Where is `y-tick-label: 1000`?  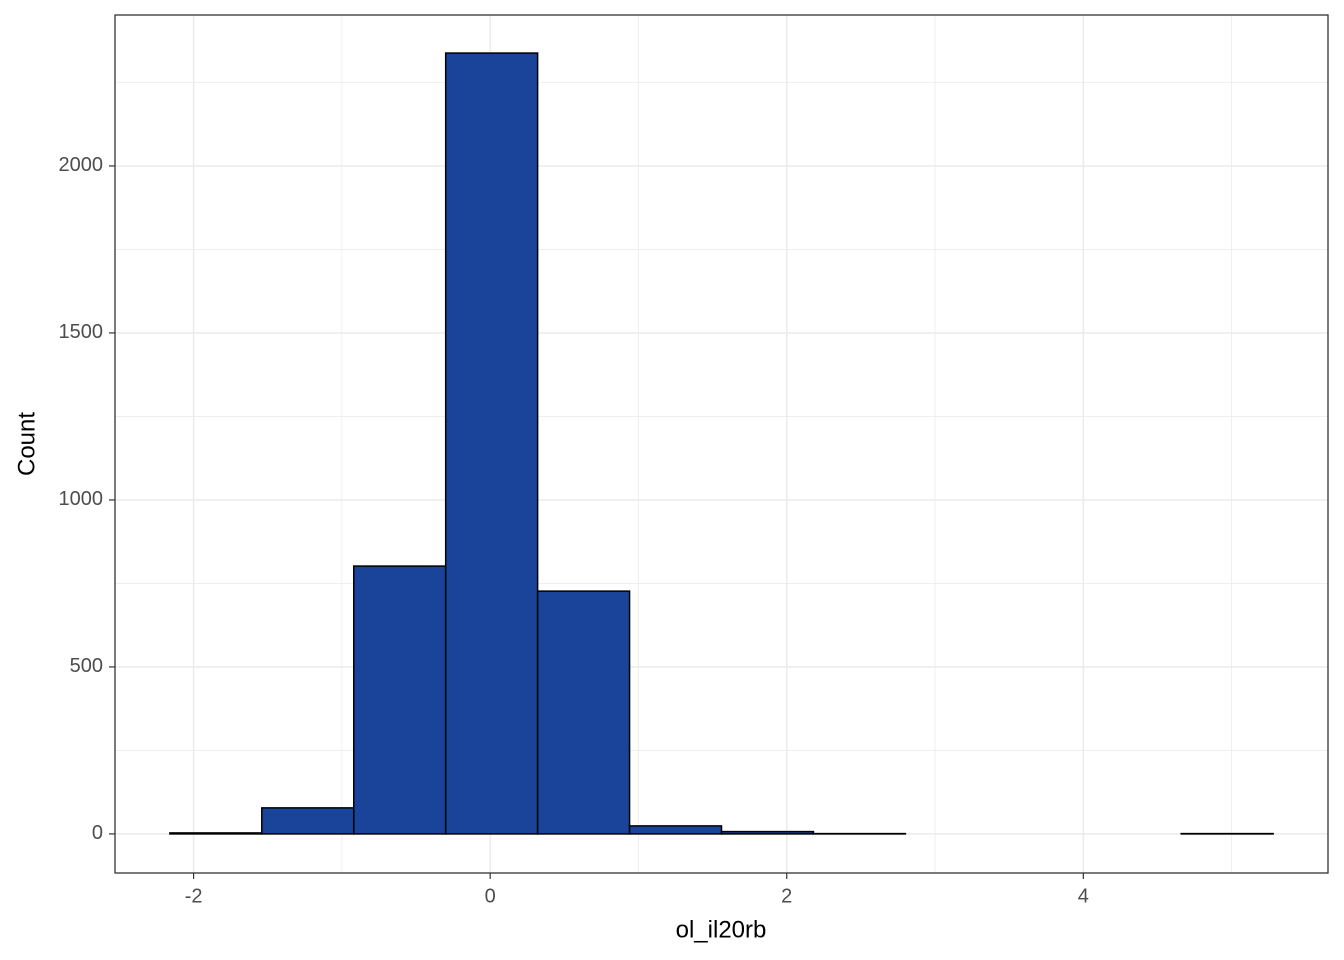
y-tick-label: 1000 is located at coordinates (81, 499).